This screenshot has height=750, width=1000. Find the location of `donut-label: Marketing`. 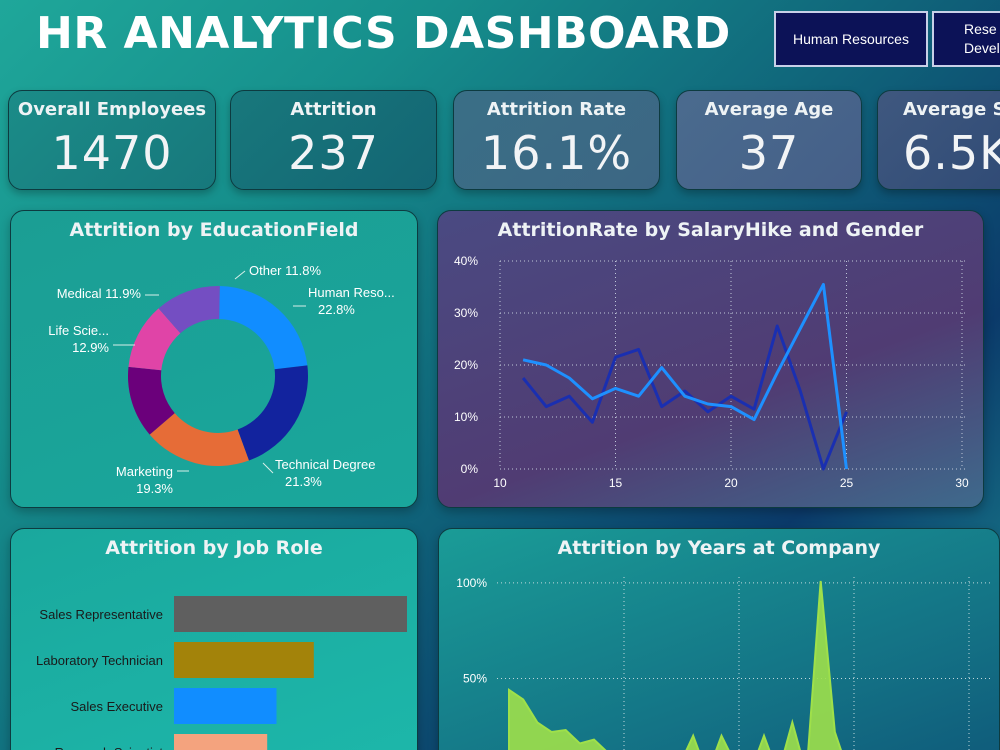

donut-label: Marketing is located at coordinates (144, 471).